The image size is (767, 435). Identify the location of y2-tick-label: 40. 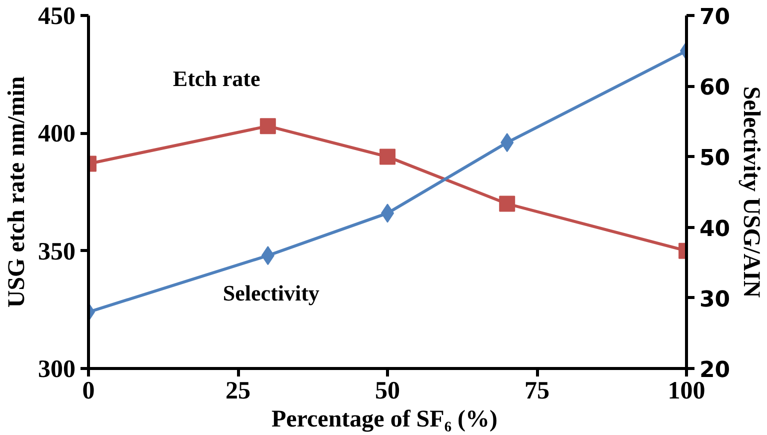
(715, 229).